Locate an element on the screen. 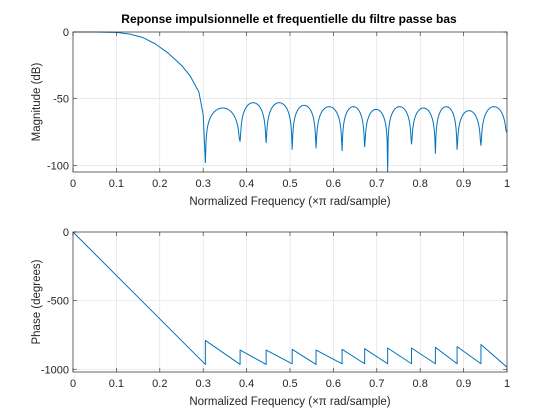 This screenshot has width=560, height=420. y-axis-label: Phase (degrees) is located at coordinates (37, 301).